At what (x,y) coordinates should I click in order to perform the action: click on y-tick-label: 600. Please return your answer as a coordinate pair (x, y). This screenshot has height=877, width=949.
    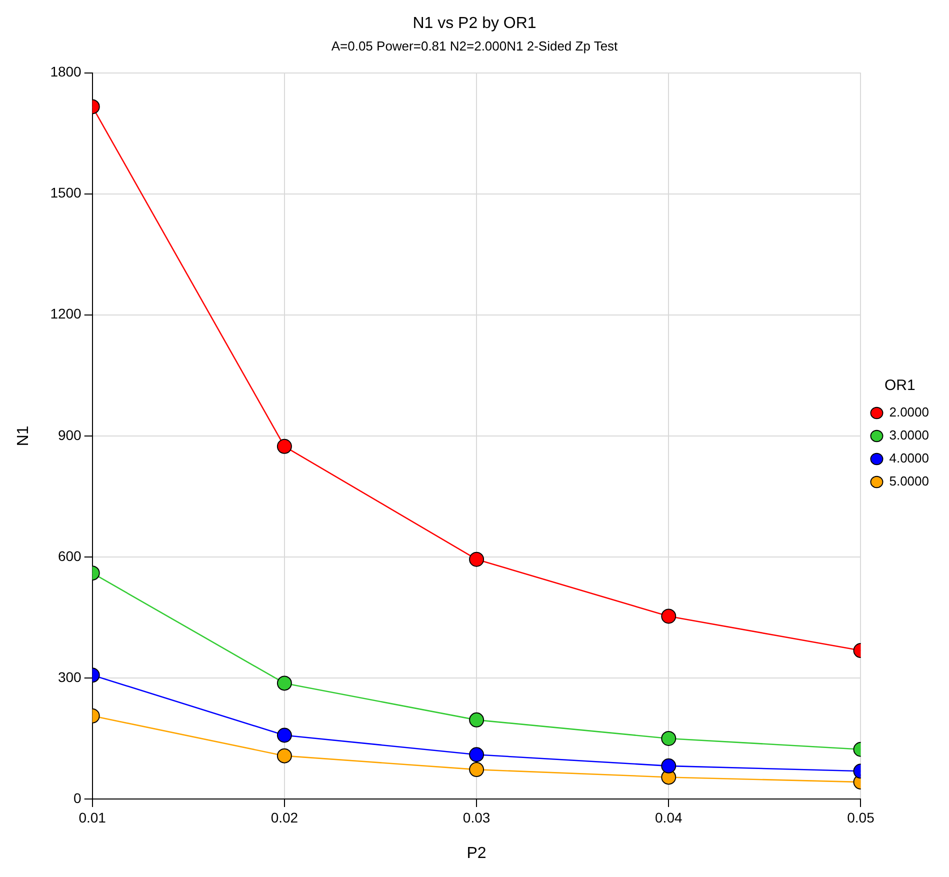
    Looking at the image, I should click on (70, 556).